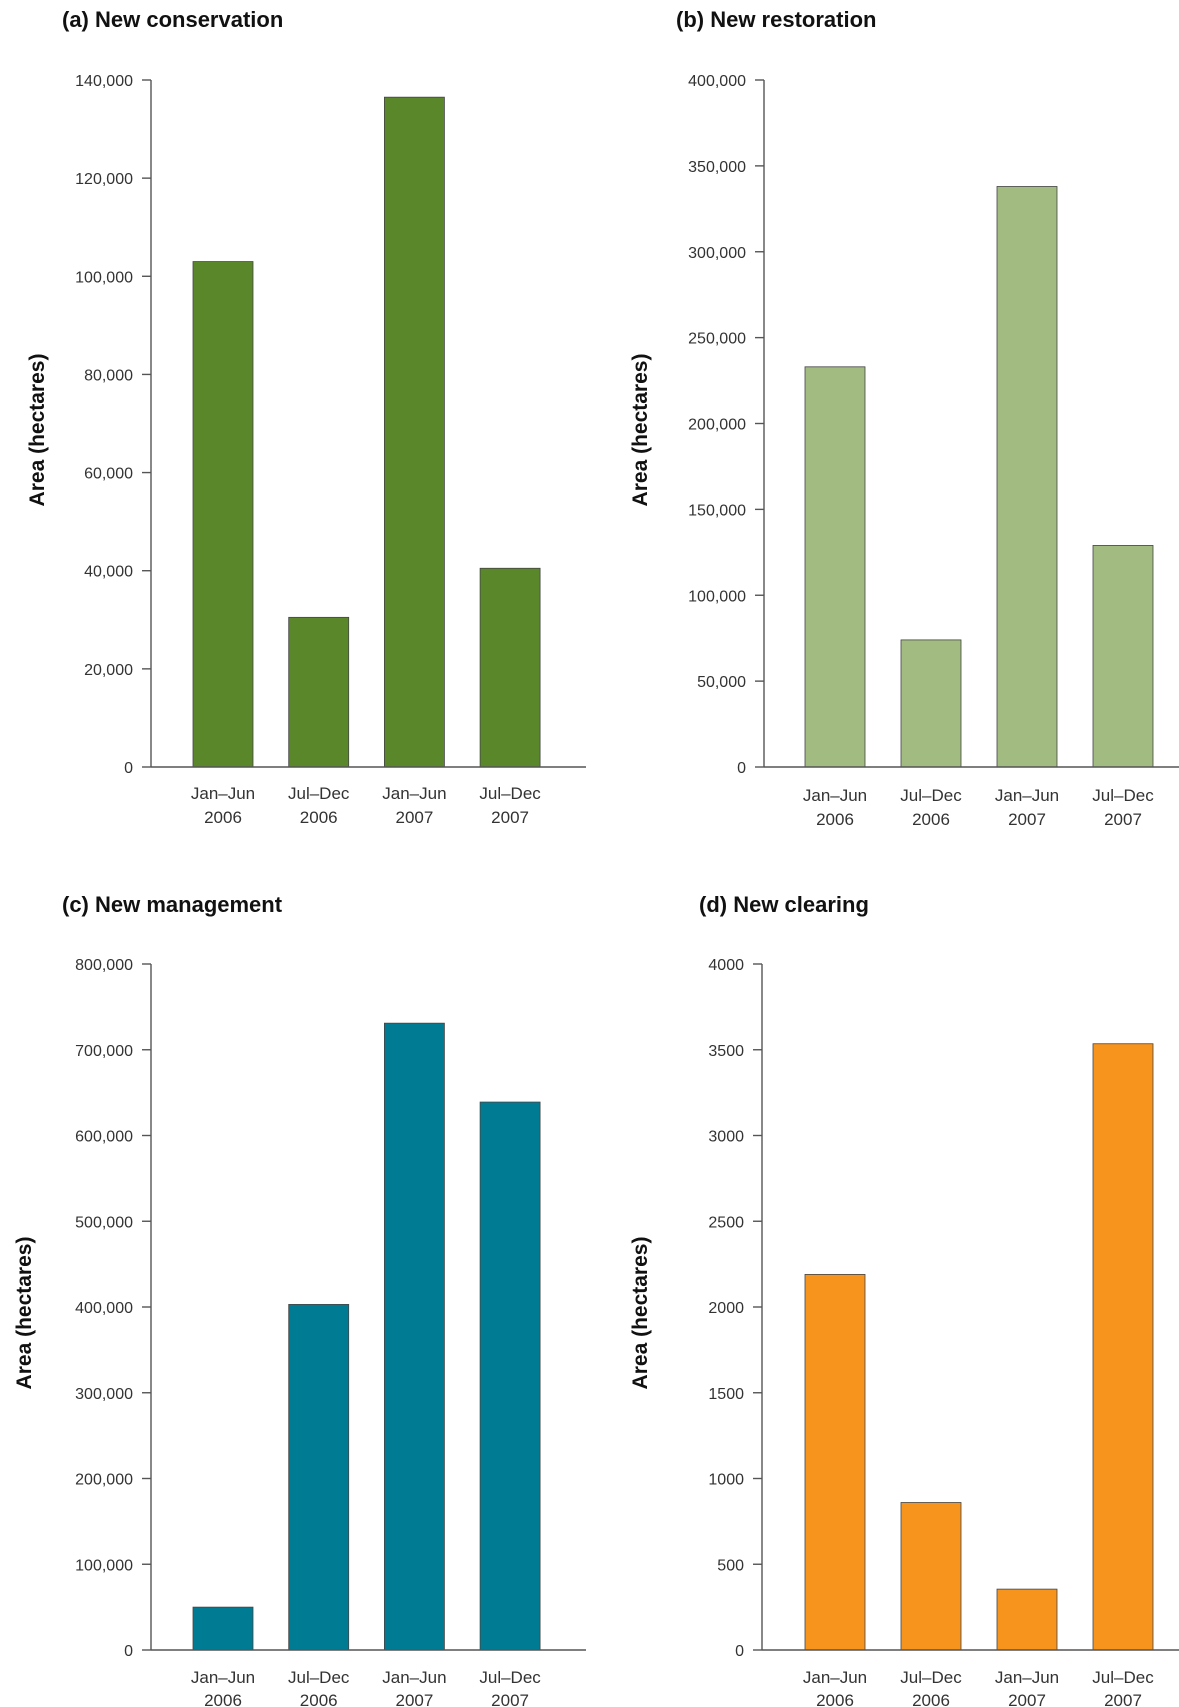 Image resolution: width=1179 pixels, height=1707 pixels. Describe the element at coordinates (104, 1137) in the screenshot. I see `y-tick-label: 600,000` at that location.